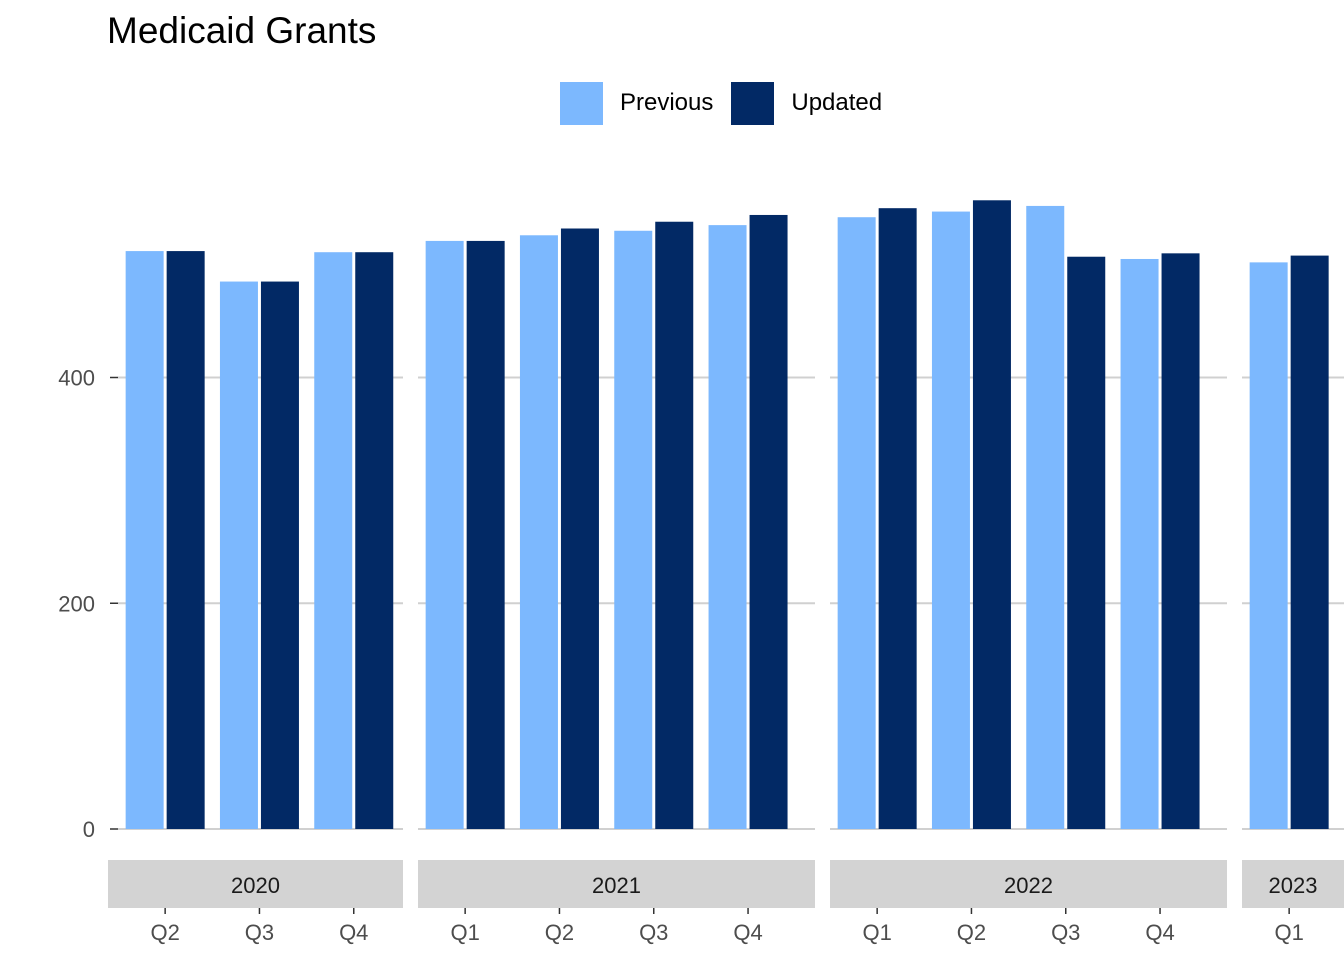 The width and height of the screenshot is (1344, 960). I want to click on bar-previous-2022-q4, so click(1139, 543).